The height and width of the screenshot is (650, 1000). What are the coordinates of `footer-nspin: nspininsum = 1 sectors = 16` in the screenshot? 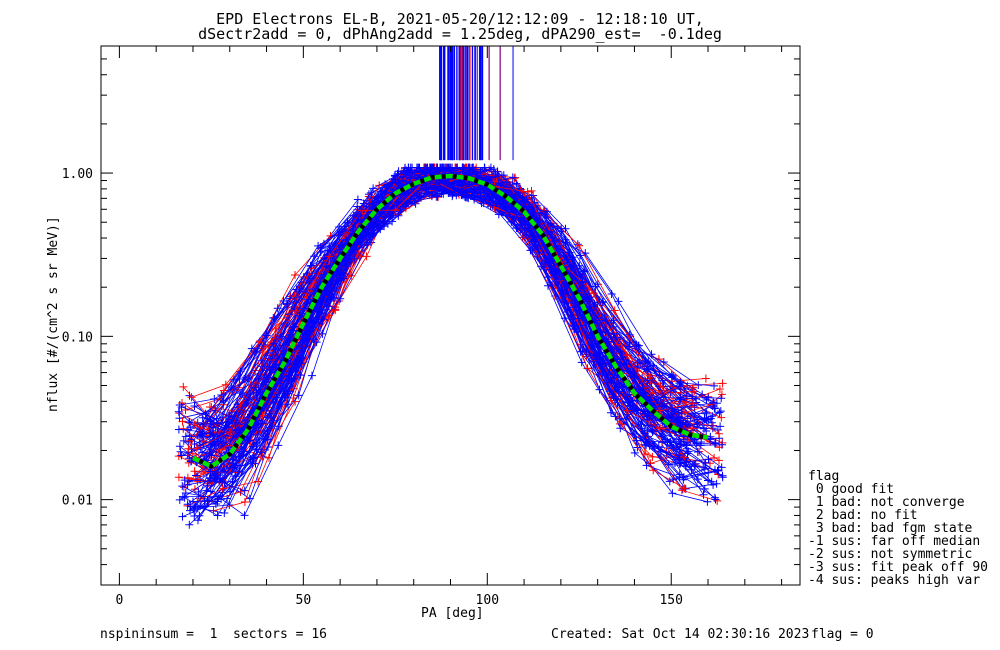 It's located at (213, 634).